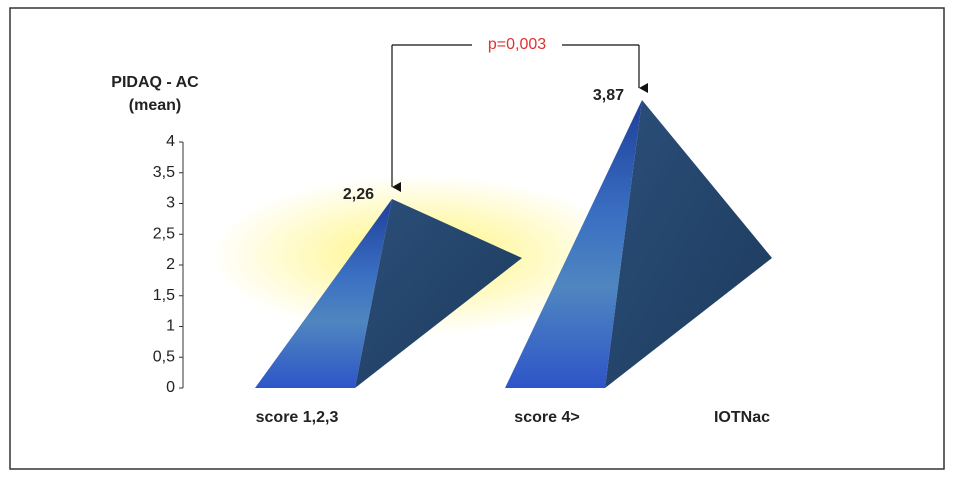  What do you see at coordinates (170, 387) in the screenshot?
I see `y-tick-label: 0` at bounding box center [170, 387].